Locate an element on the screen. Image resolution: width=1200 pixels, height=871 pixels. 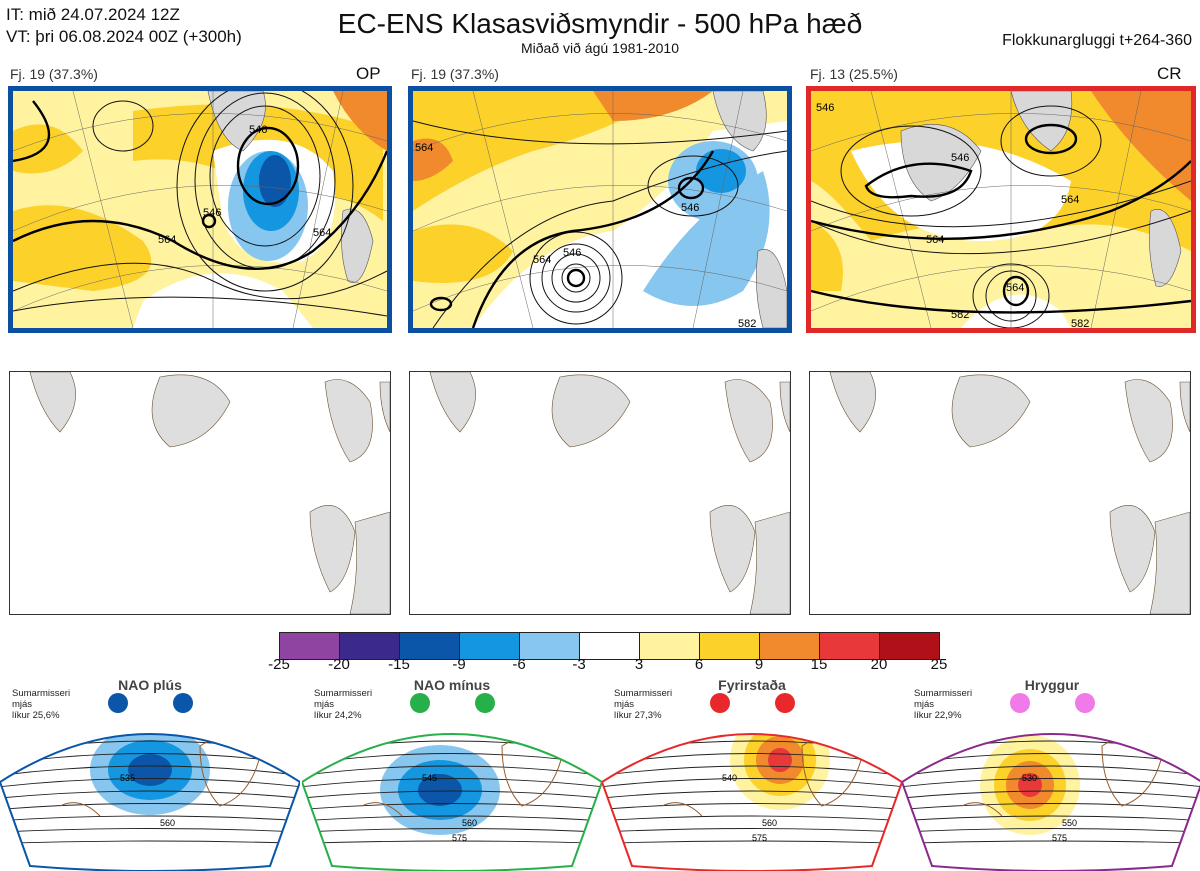
regime-contour-label: 545 is located at coordinates (429, 778).